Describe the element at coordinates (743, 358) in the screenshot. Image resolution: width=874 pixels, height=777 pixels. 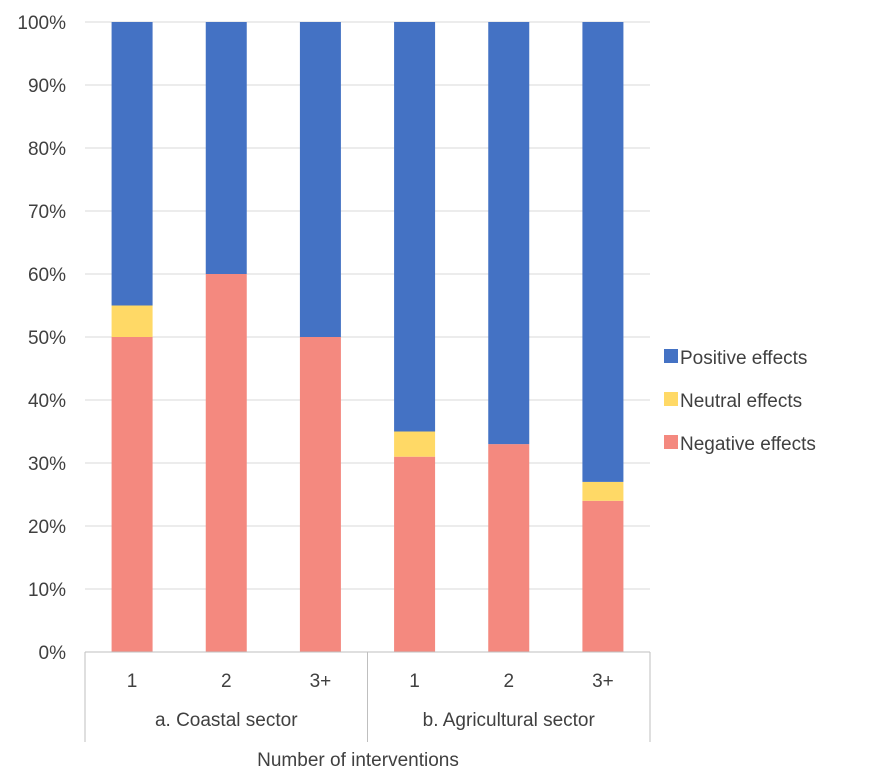
I see `legend-entry: Positive effects` at that location.